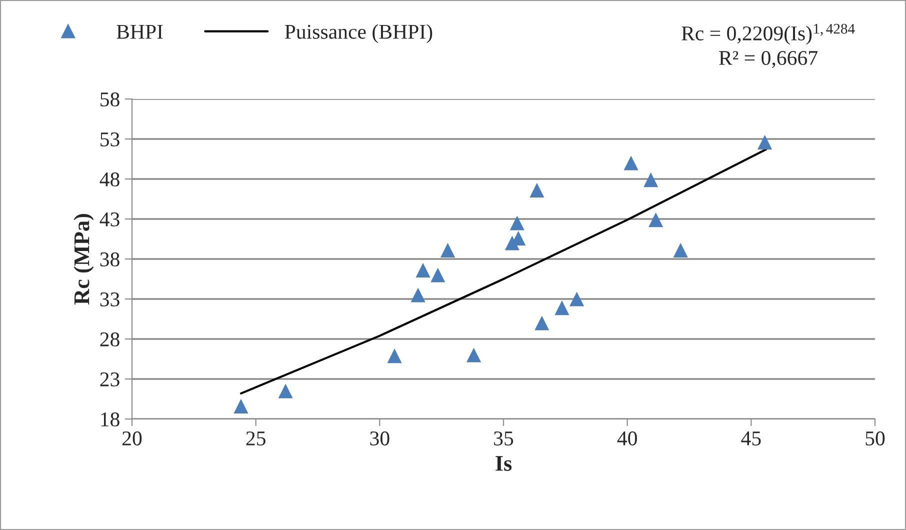 This screenshot has height=530, width=906. Describe the element at coordinates (110, 179) in the screenshot. I see `y-tick-label: 48` at that location.